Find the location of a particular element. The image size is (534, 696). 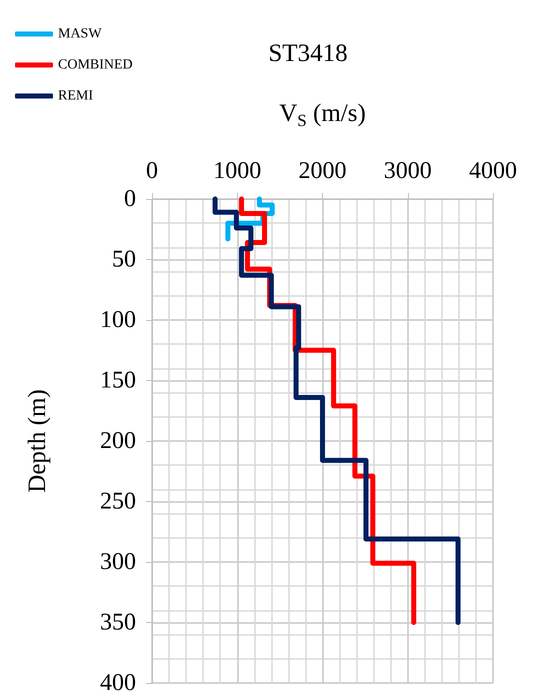

chart-title: ST3418 is located at coordinates (308, 53).